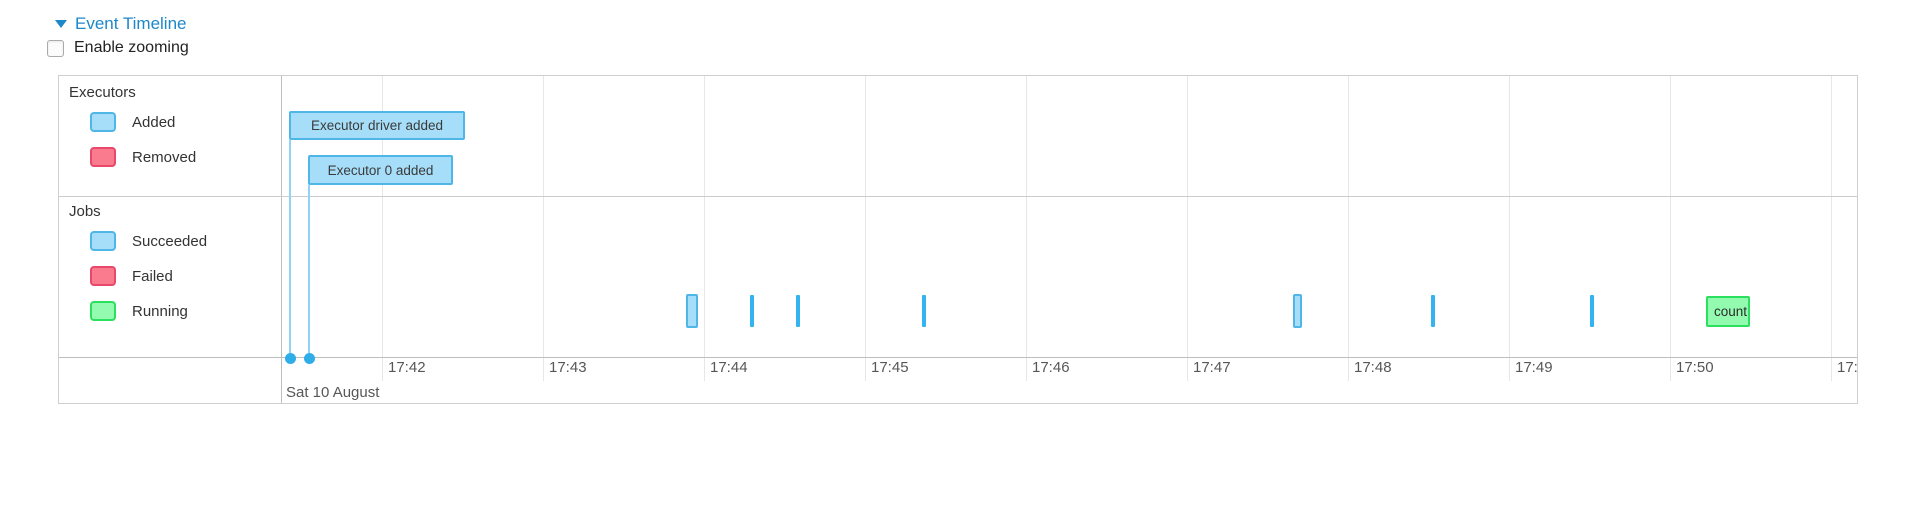 The image size is (1920, 521). What do you see at coordinates (1728, 311) in the screenshot?
I see `running-job-box: count` at bounding box center [1728, 311].